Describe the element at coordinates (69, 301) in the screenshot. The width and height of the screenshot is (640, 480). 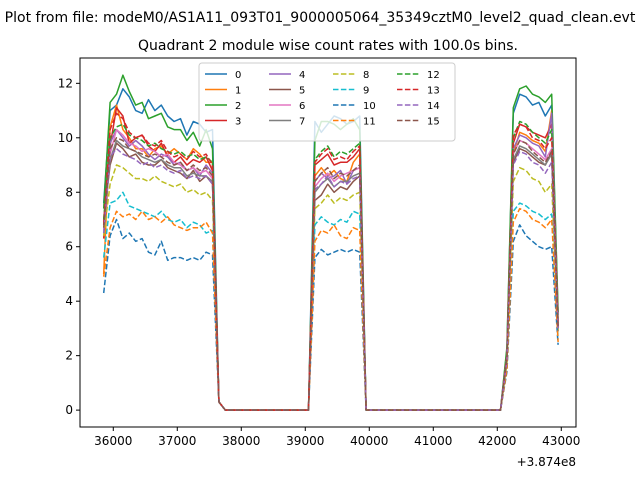
I see `y-tick-label: 4` at that location.